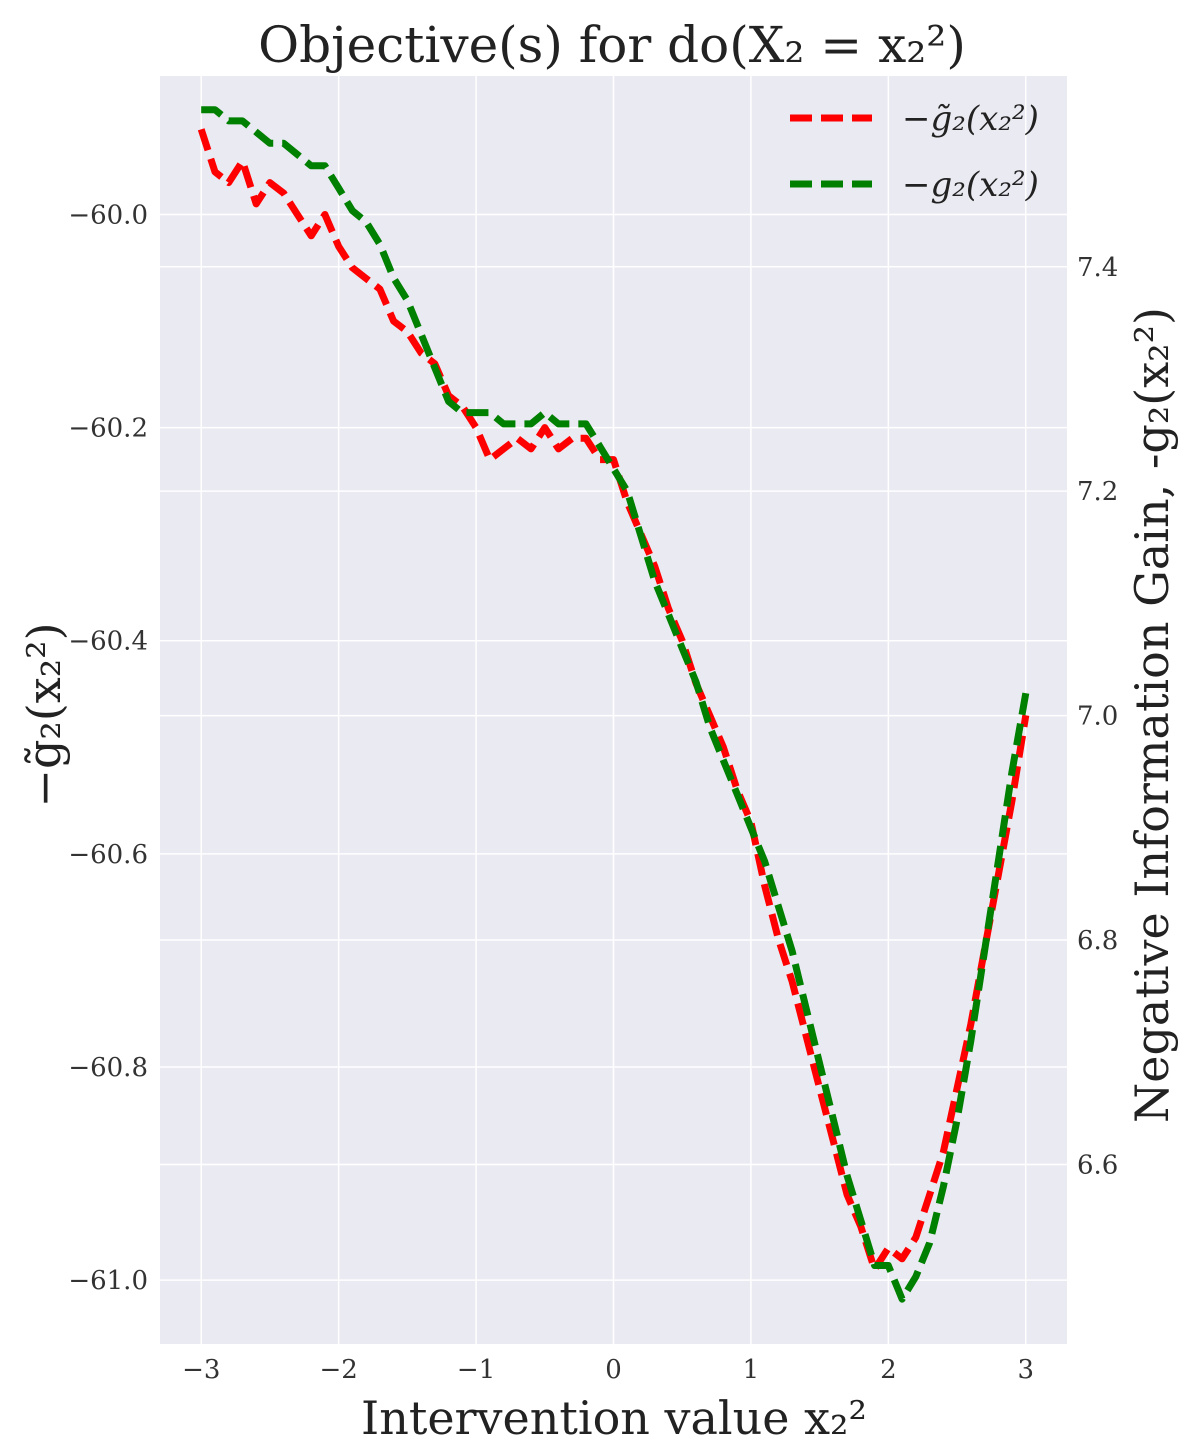 Image resolution: width=1189 pixels, height=1456 pixels. What do you see at coordinates (108, 216) in the screenshot?
I see `y-left-tick-label: −60.0` at bounding box center [108, 216].